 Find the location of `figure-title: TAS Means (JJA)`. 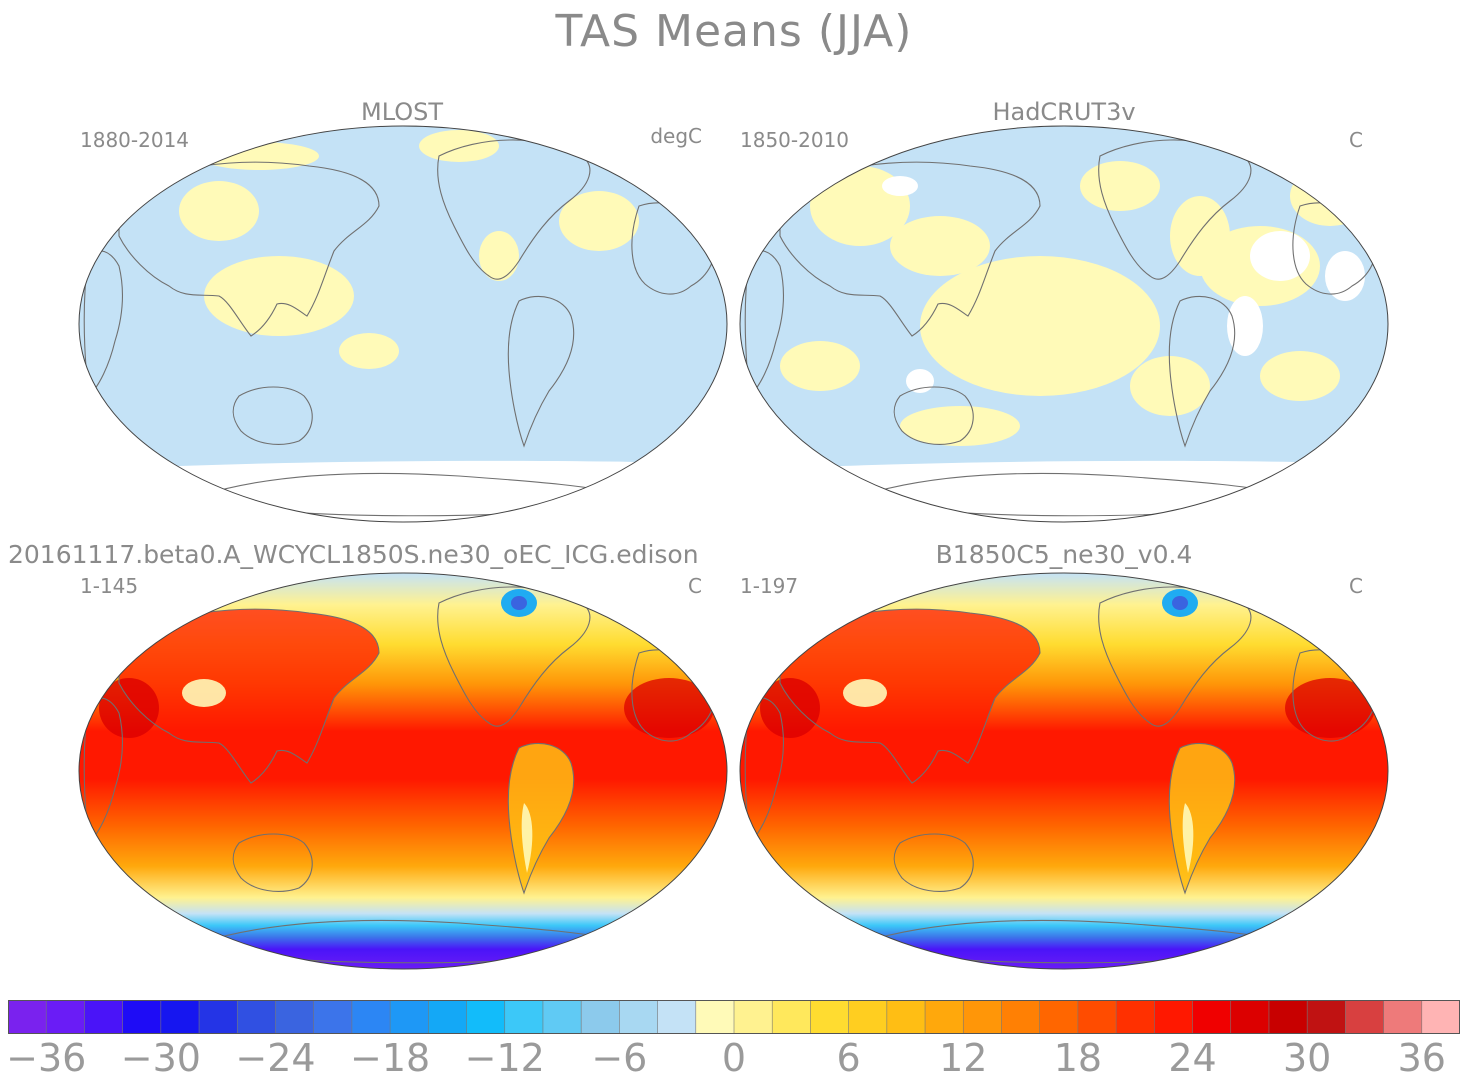

figure-title: TAS Means (JJA) is located at coordinates (734, 31).